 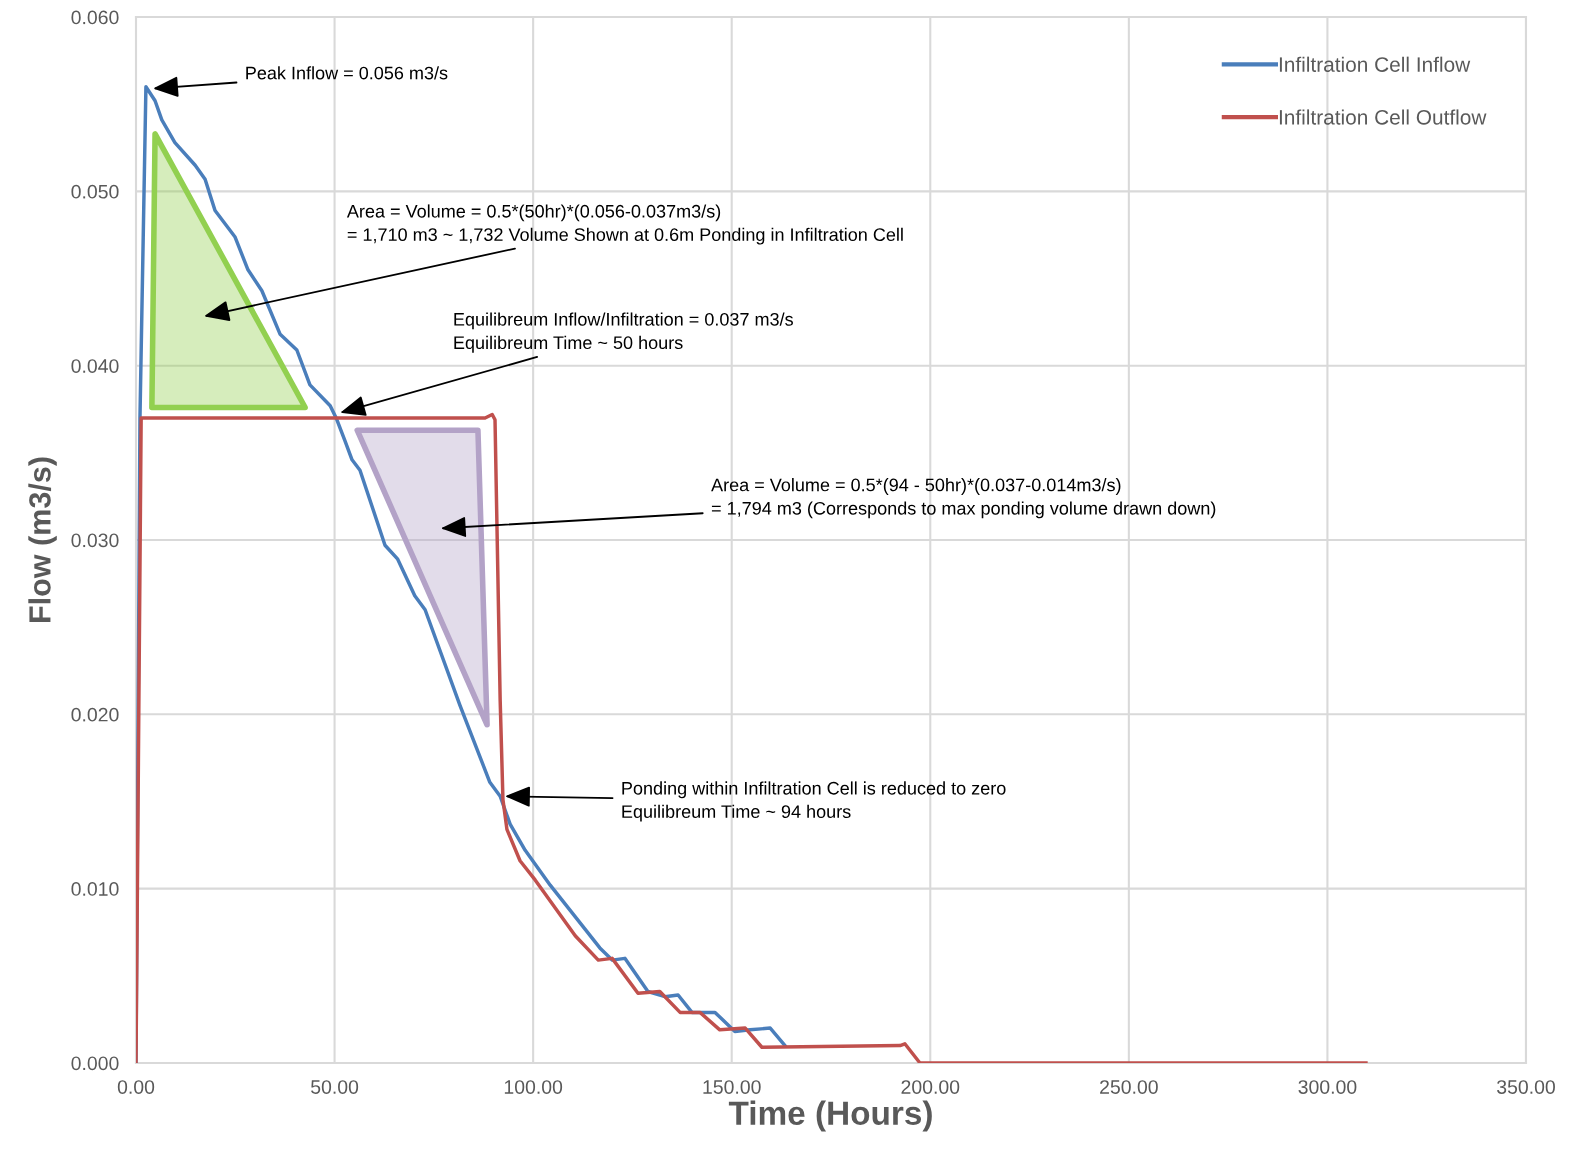 What do you see at coordinates (347, 73) in the screenshot?
I see `annotation: Peak Inflow = 0.056 m3/s` at bounding box center [347, 73].